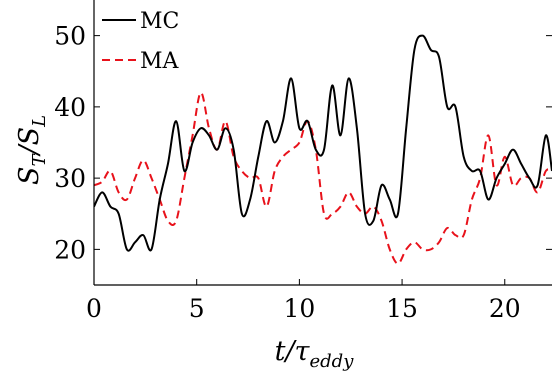  What do you see at coordinates (70, 249) in the screenshot?
I see `y-tick-label: 20` at bounding box center [70, 249].